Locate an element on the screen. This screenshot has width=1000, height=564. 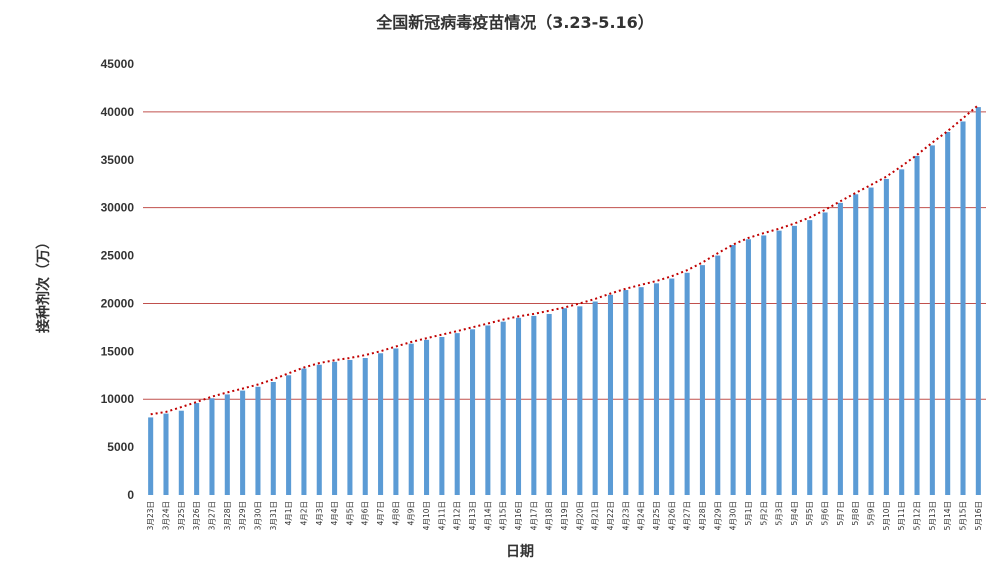
x-tick-label: 4月3日 is located at coordinates (319, 513).